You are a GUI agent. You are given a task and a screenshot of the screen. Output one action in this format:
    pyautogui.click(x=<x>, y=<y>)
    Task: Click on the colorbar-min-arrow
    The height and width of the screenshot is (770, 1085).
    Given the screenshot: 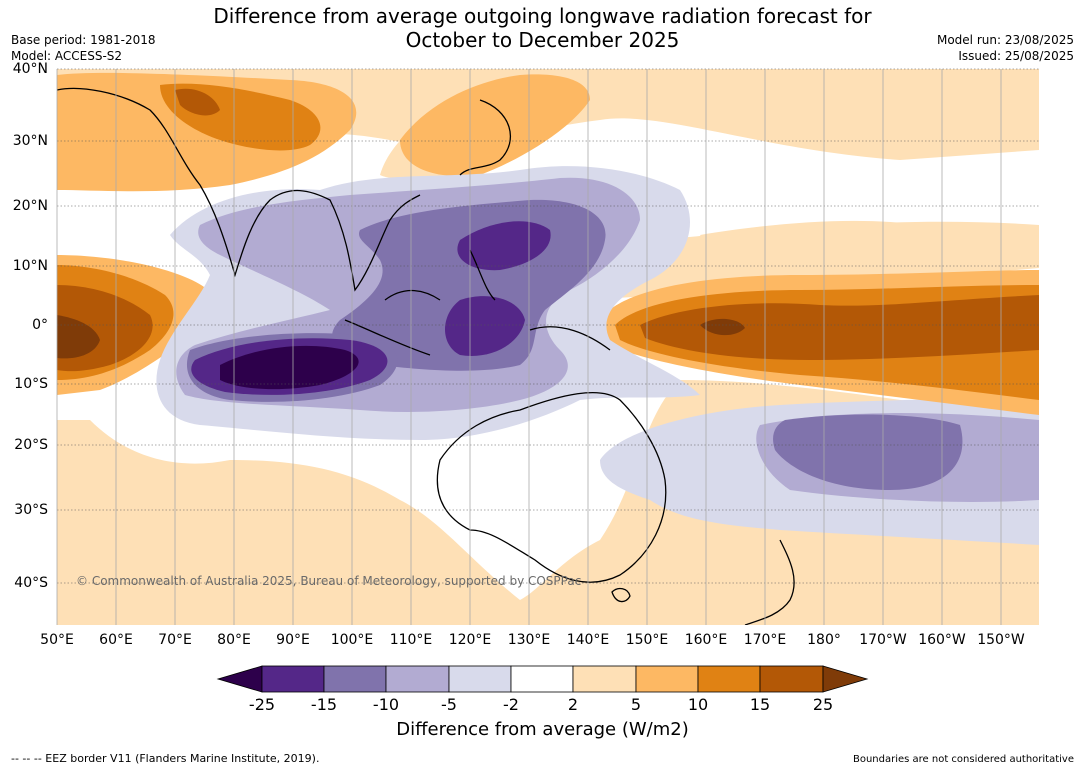 What is the action you would take?
    pyautogui.click(x=239, y=679)
    